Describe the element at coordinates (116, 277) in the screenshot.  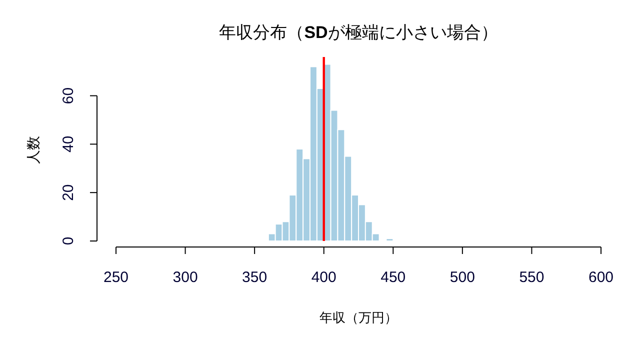
I see `x-tick-label: 250` at that location.